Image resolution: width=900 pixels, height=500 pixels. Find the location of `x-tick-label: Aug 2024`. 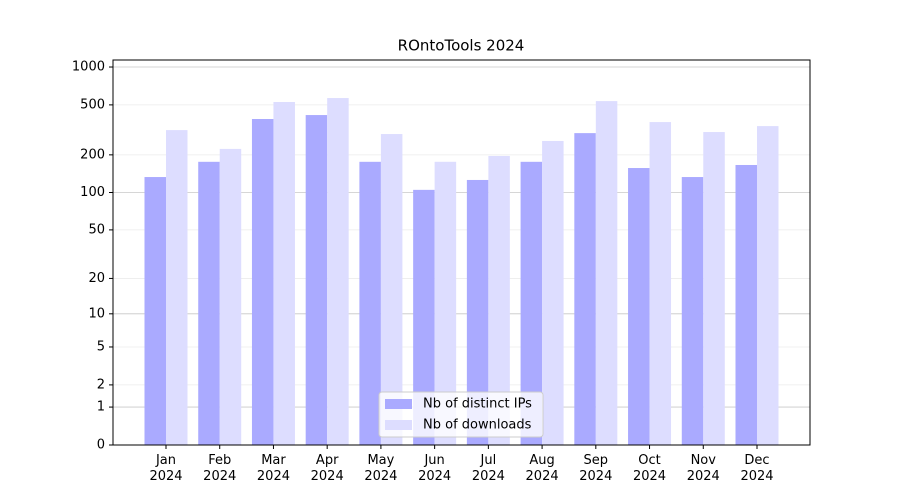

x-tick-label: Aug 2024 is located at coordinates (542, 468).